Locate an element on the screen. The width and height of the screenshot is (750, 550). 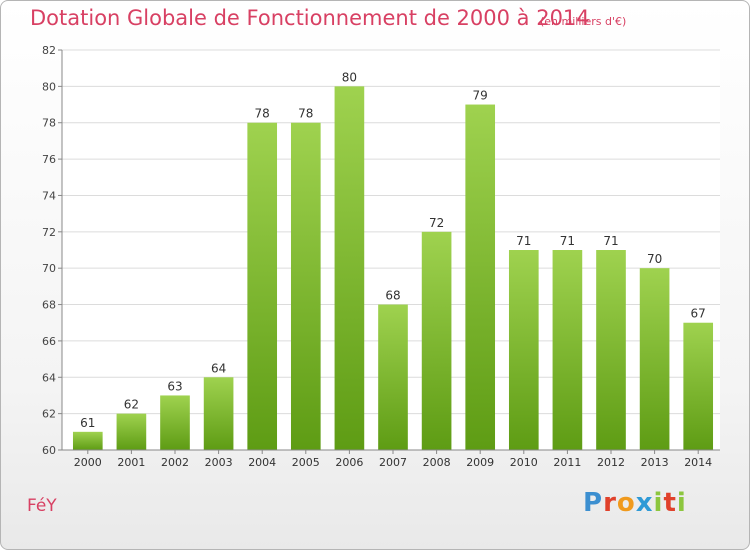
bar-2005 is located at coordinates (305, 286).